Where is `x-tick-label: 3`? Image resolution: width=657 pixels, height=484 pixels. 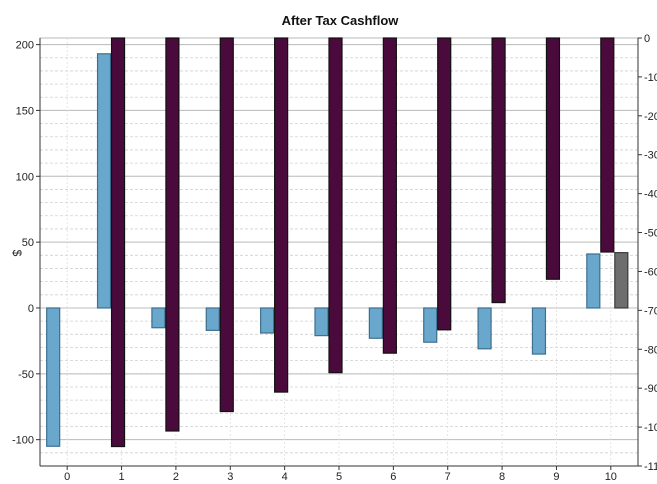 x-tick-label: 3 is located at coordinates (230, 477).